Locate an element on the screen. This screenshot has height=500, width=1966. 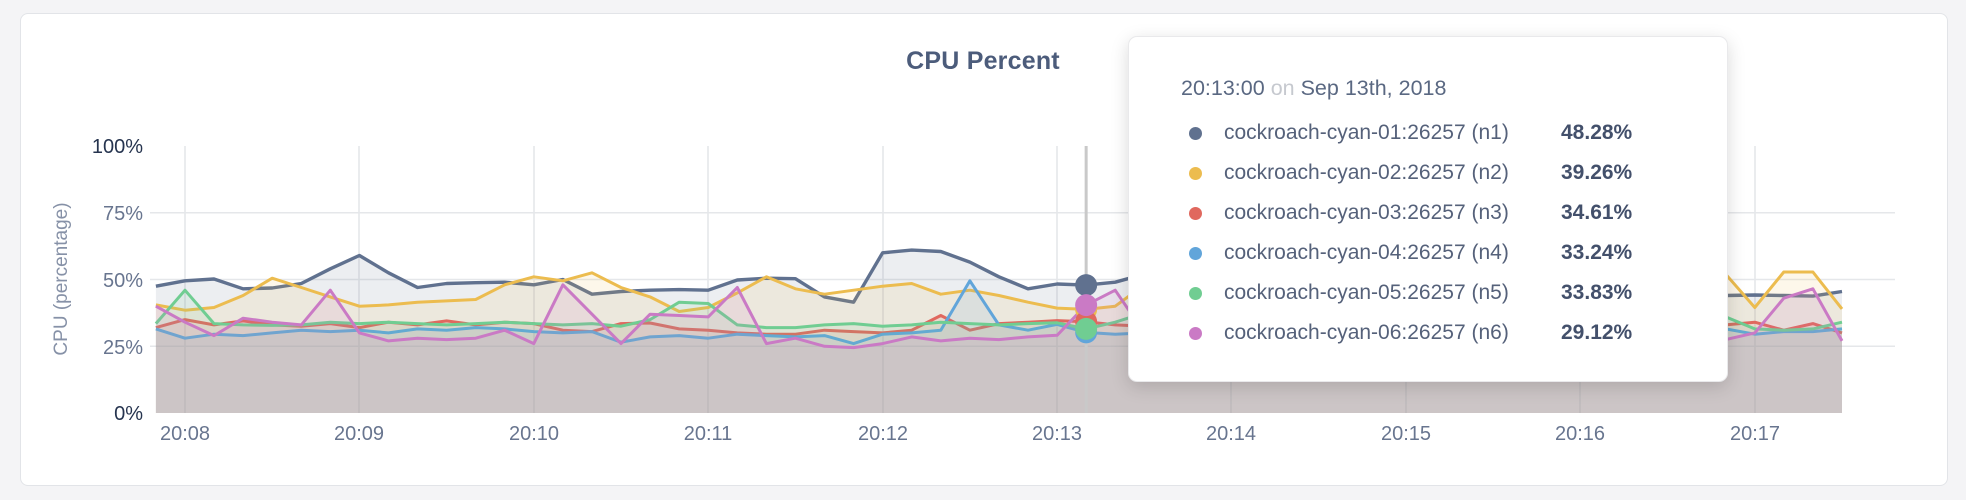
tooltip-timestamp: 20:13:00 on Sep 13th, 2018 is located at coordinates (1440, 88).